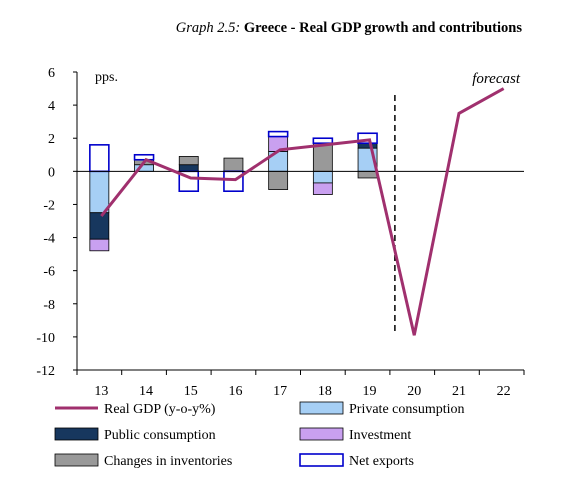 Image resolution: width=574 pixels, height=481 pixels. What do you see at coordinates (407, 409) in the screenshot?
I see `legend-label: Private consumption` at bounding box center [407, 409].